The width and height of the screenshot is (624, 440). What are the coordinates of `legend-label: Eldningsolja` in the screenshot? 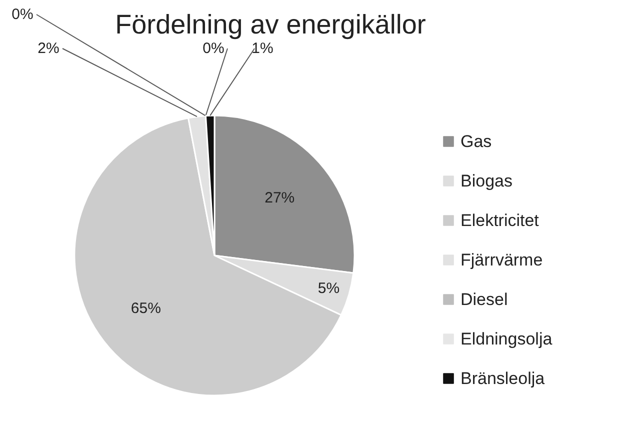 It's located at (506, 339).